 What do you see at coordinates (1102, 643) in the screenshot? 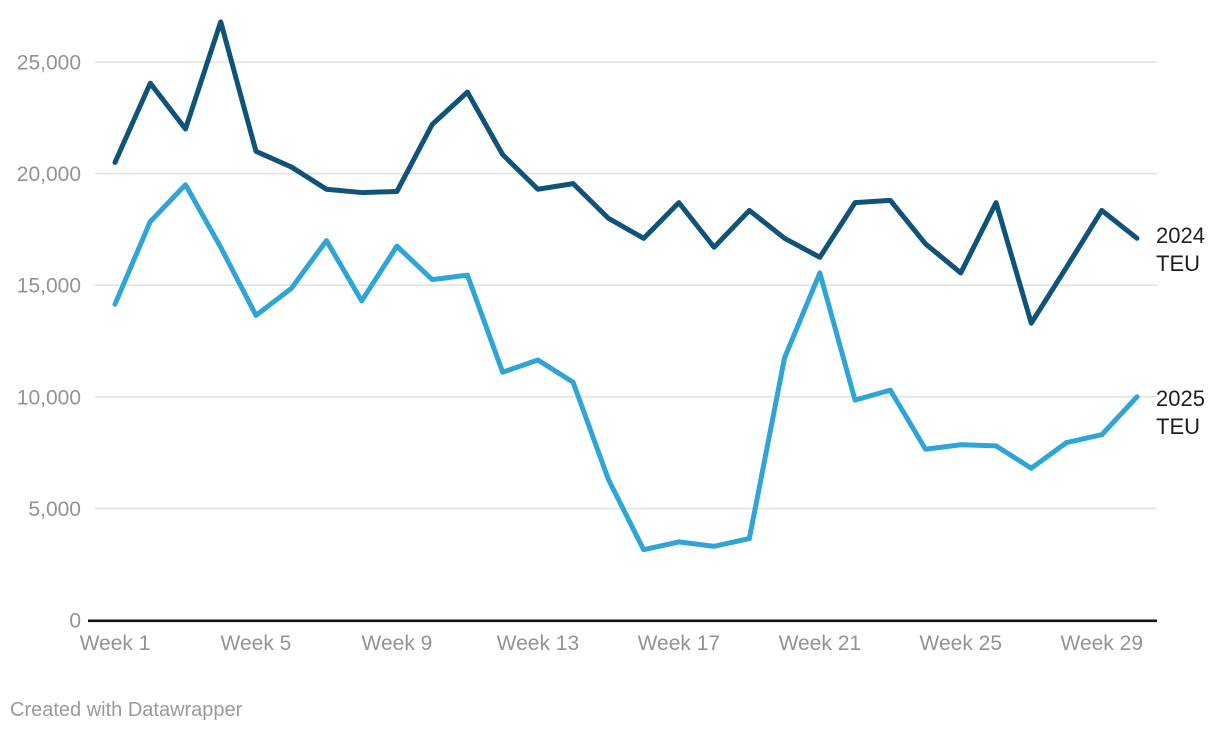
I see `x-axis-tick-label-week-29: Week 29` at bounding box center [1102, 643].